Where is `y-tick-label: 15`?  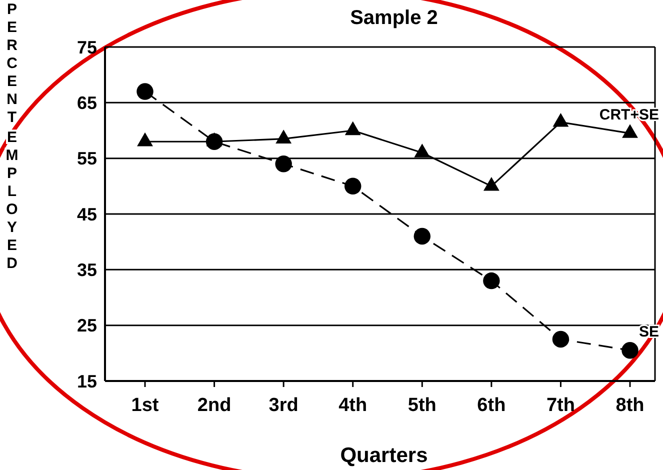
y-tick-label: 15 is located at coordinates (86, 381).